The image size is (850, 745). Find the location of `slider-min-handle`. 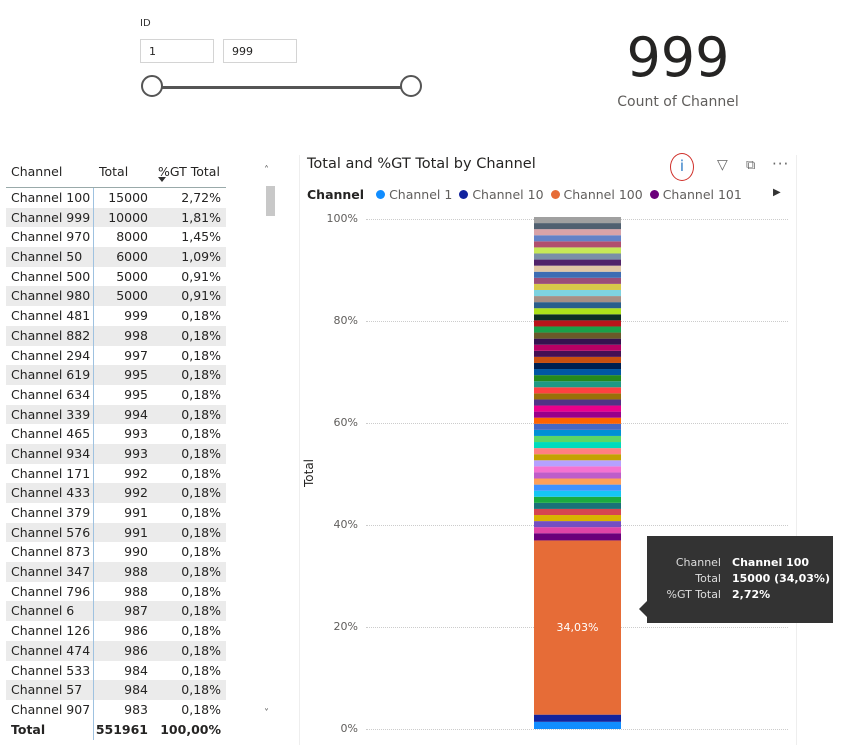

slider-min-handle is located at coordinates (152, 86).